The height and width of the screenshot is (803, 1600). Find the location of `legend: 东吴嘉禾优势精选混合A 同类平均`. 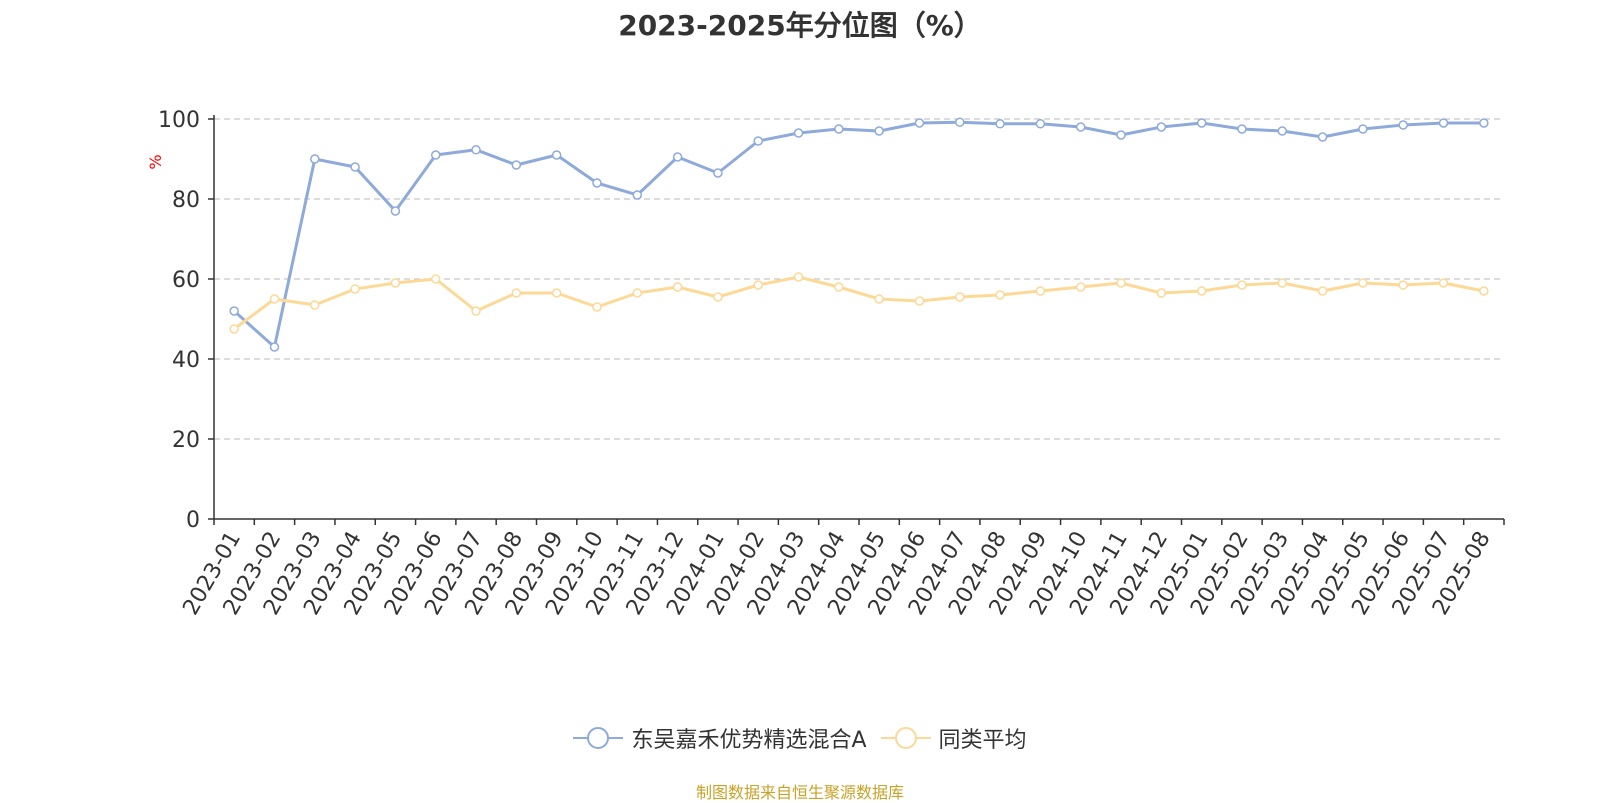

legend: 东吴嘉禾优势精选混合A 同类平均 is located at coordinates (800, 738).